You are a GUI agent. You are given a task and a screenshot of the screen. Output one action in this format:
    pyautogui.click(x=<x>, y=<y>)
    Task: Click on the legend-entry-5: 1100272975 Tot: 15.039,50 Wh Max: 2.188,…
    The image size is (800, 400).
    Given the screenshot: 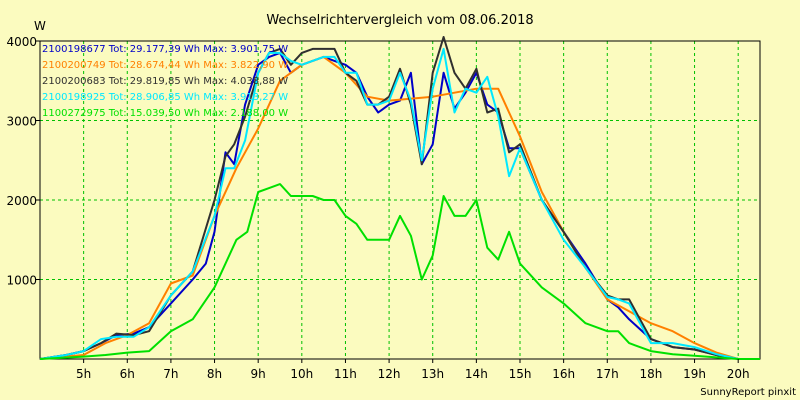 What is the action you would take?
    pyautogui.click(x=165, y=113)
    